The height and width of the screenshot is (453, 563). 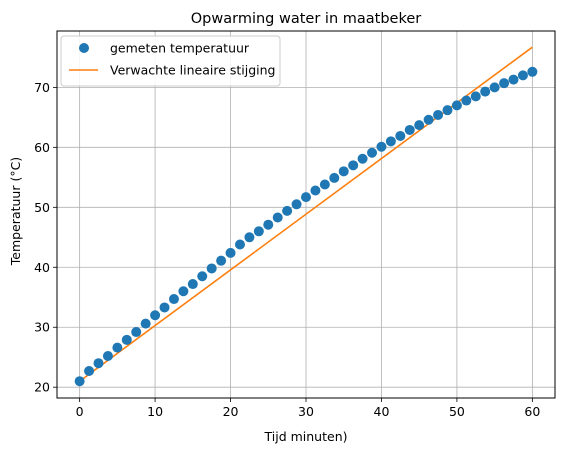 What do you see at coordinates (155, 411) in the screenshot?
I see `x-tick-label: 10` at bounding box center [155, 411].